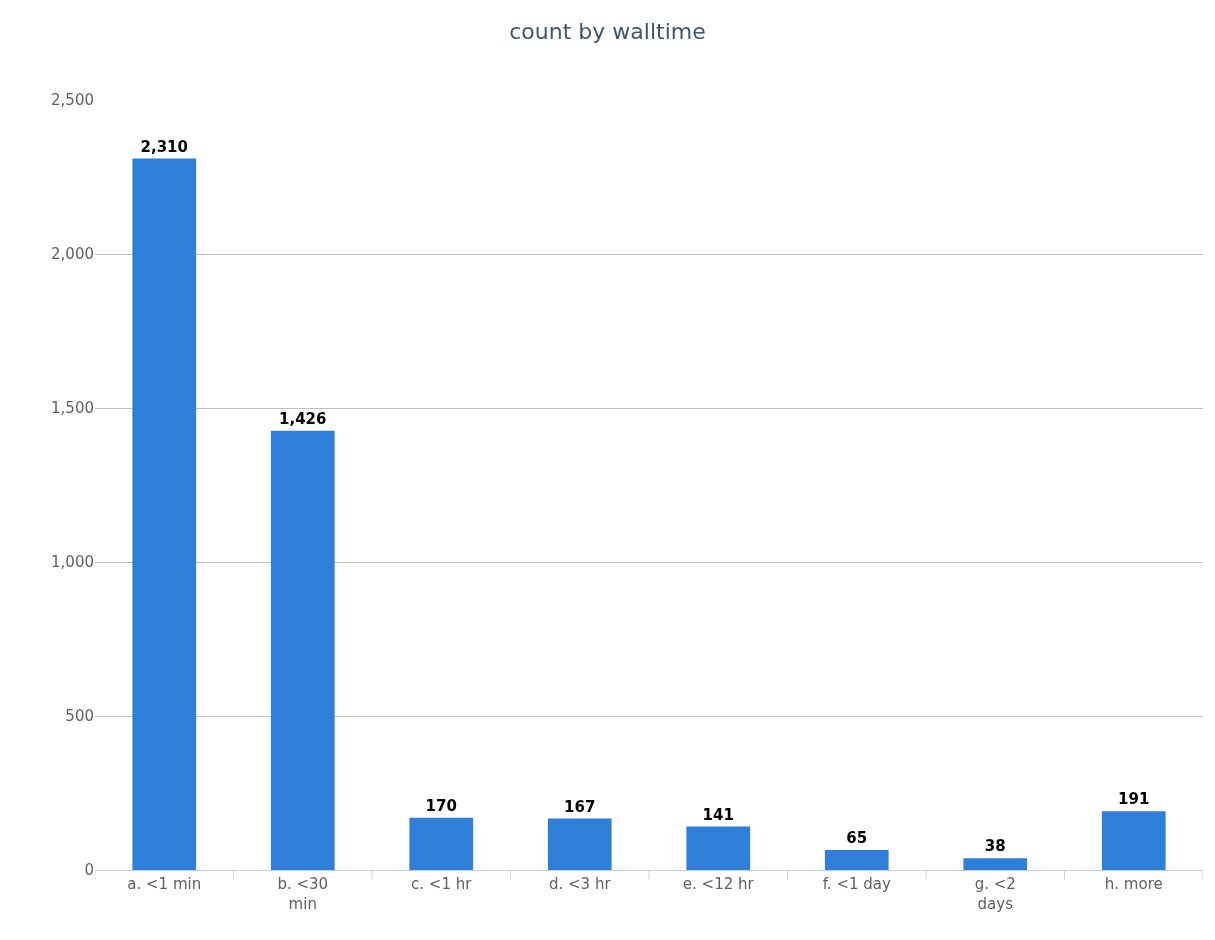  I want to click on x-tick-label: b. <30 min, so click(303, 894).